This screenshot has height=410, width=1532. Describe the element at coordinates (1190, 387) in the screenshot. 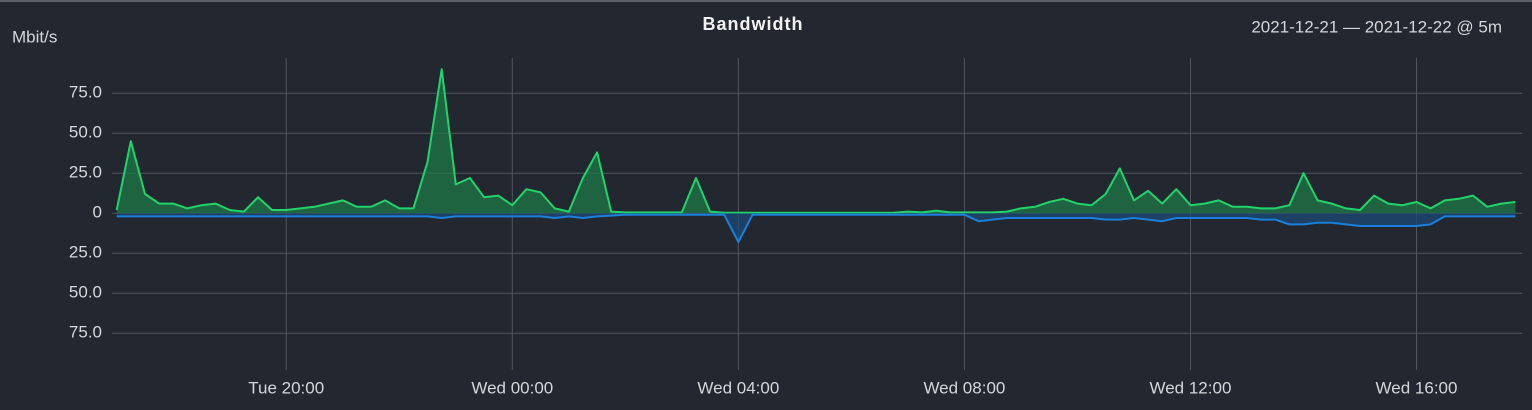

I see `x-tick-label: Wed 12:00` at that location.